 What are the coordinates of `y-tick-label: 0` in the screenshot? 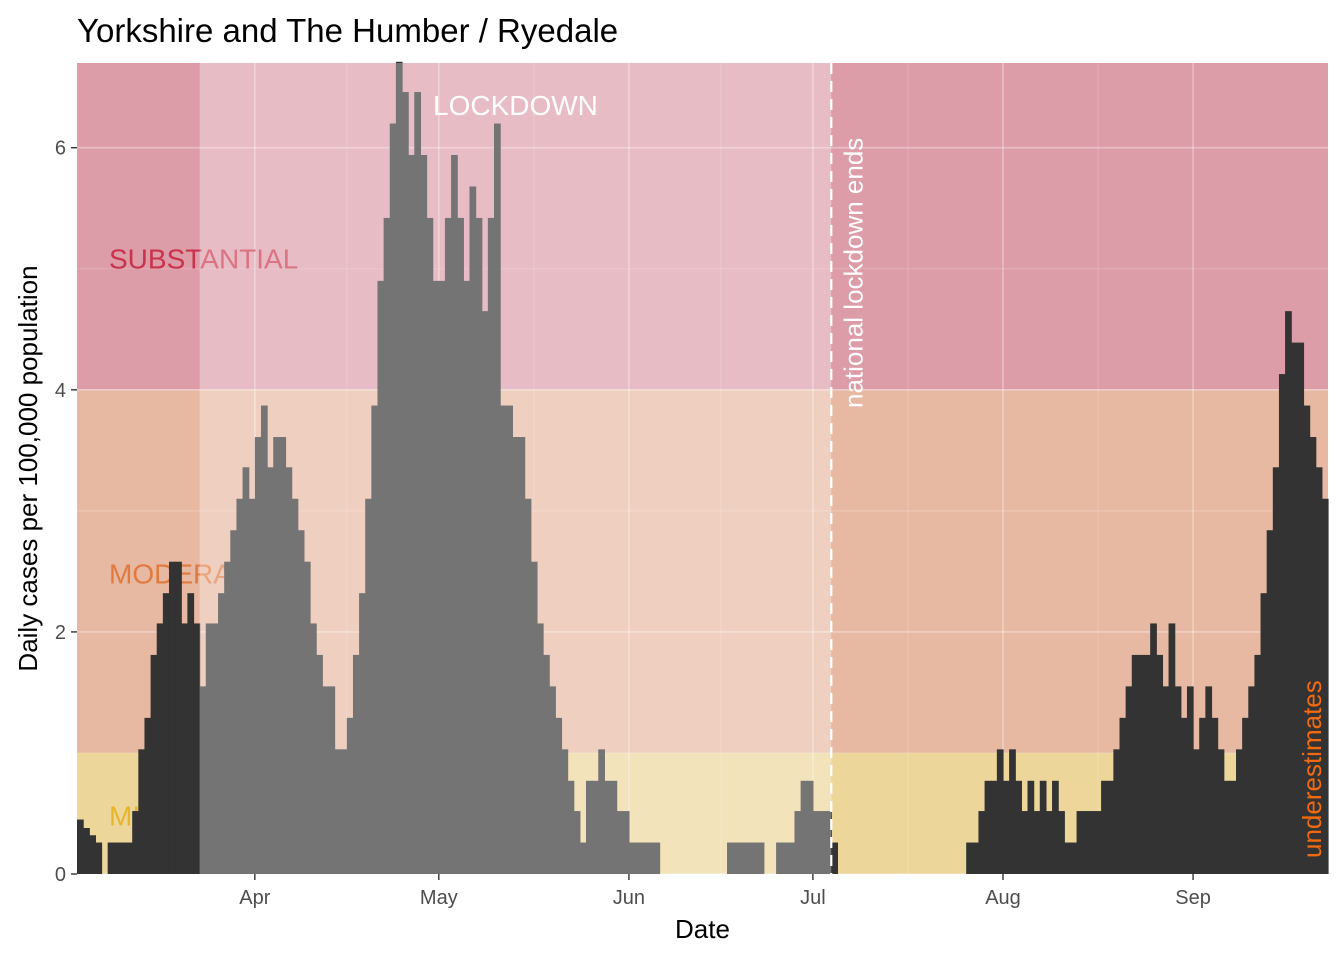 It's located at (60, 875).